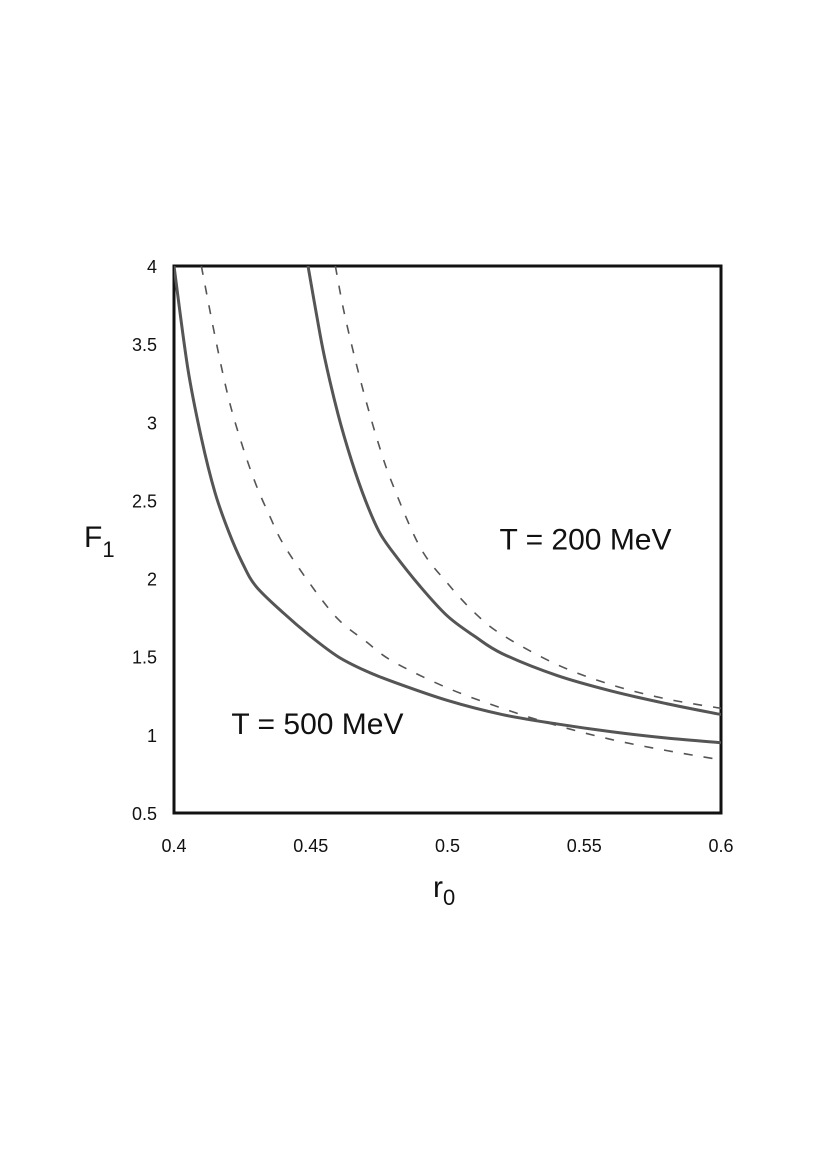 This screenshot has height=1170, width=827. Describe the element at coordinates (438, 887) in the screenshot. I see `x-axis-label-main: r` at that location.